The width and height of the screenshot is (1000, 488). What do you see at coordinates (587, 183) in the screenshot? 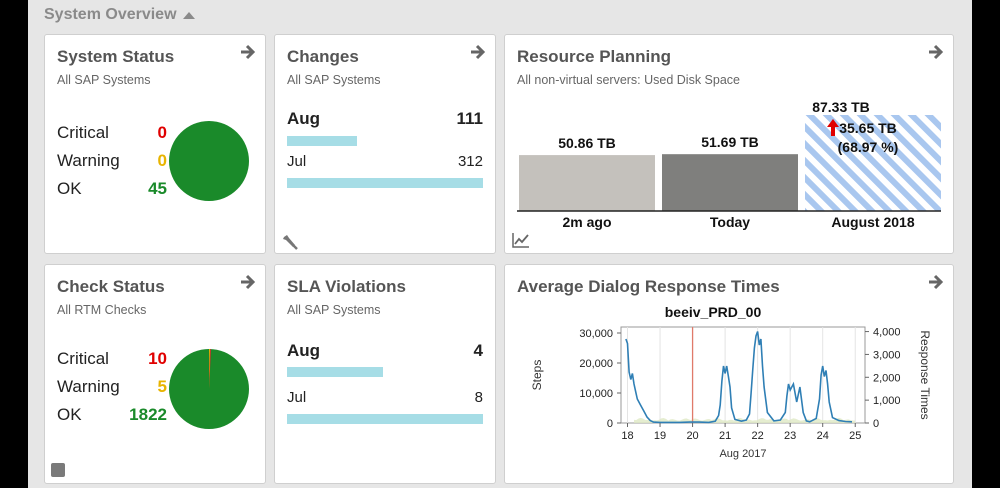
I see `bar-2m-ago` at bounding box center [587, 183].